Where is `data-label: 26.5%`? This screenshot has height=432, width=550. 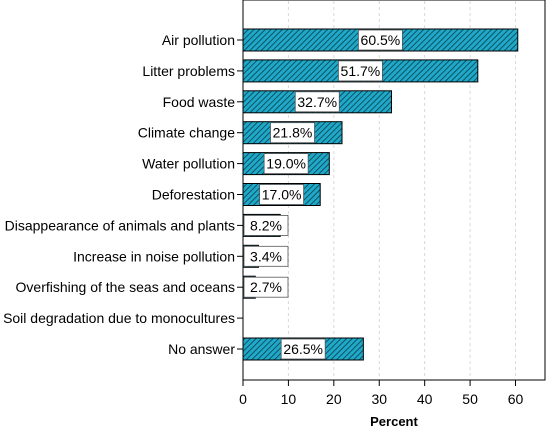 data-label: 26.5% is located at coordinates (303, 349).